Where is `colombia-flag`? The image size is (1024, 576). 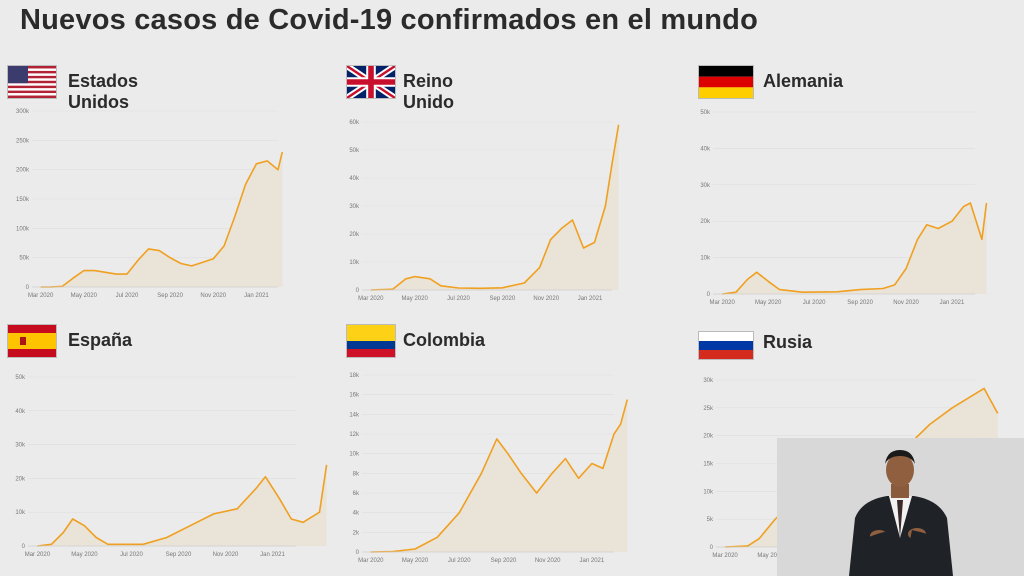
colombia-flag is located at coordinates (371, 341).